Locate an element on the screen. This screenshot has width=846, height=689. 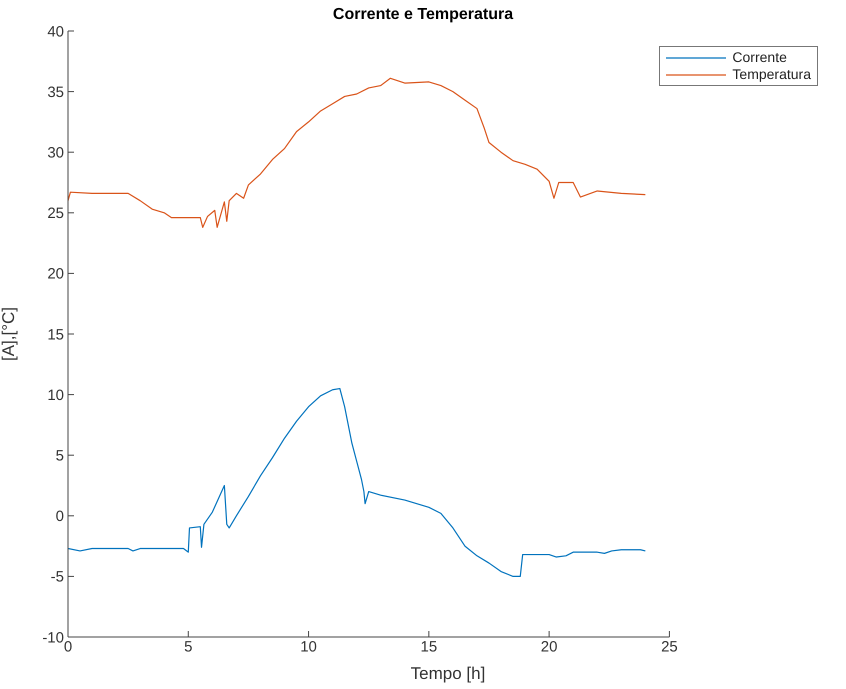
line-series is located at coordinates (357, 153).